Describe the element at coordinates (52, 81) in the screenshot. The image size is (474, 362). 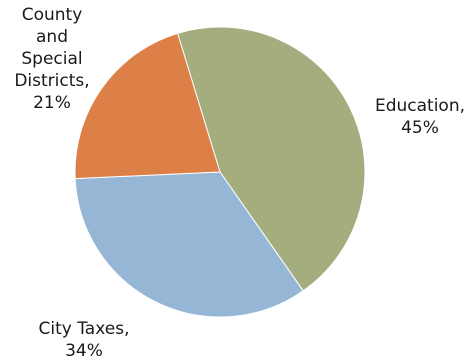
I see `county-label-line-4: Districts,` at that location.